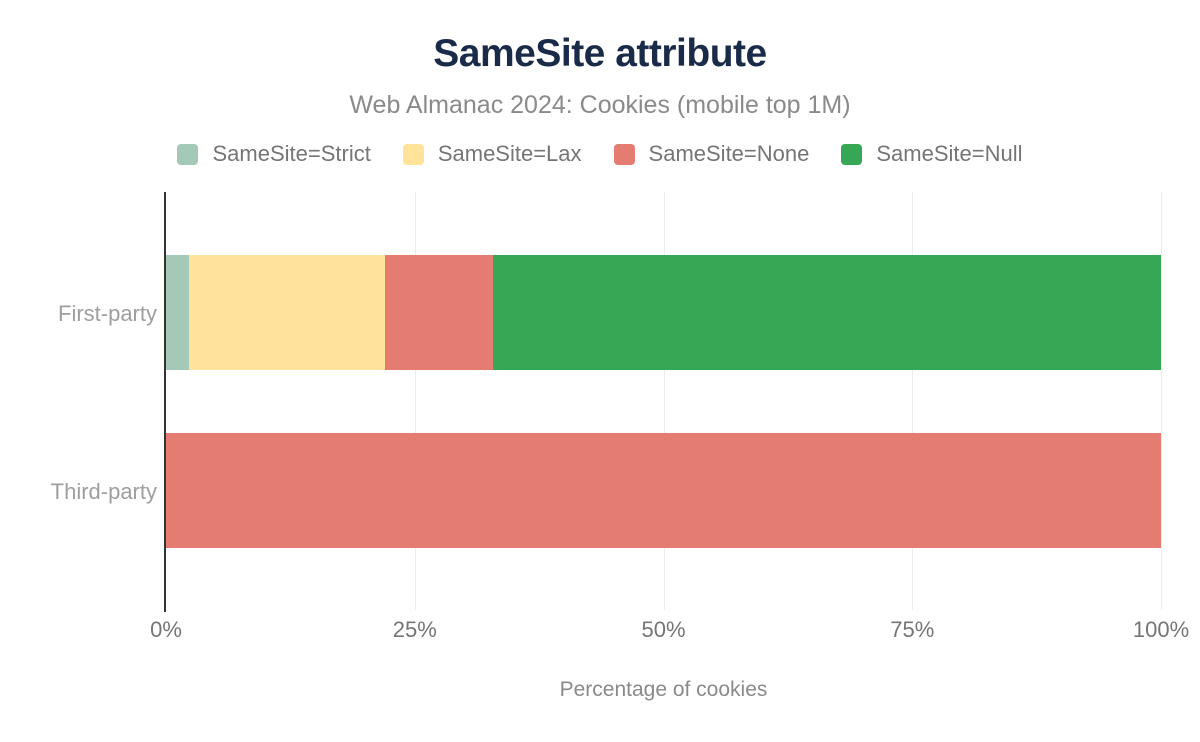 The image size is (1200, 742). What do you see at coordinates (852, 154) in the screenshot?
I see `legend-swatch-null` at bounding box center [852, 154].